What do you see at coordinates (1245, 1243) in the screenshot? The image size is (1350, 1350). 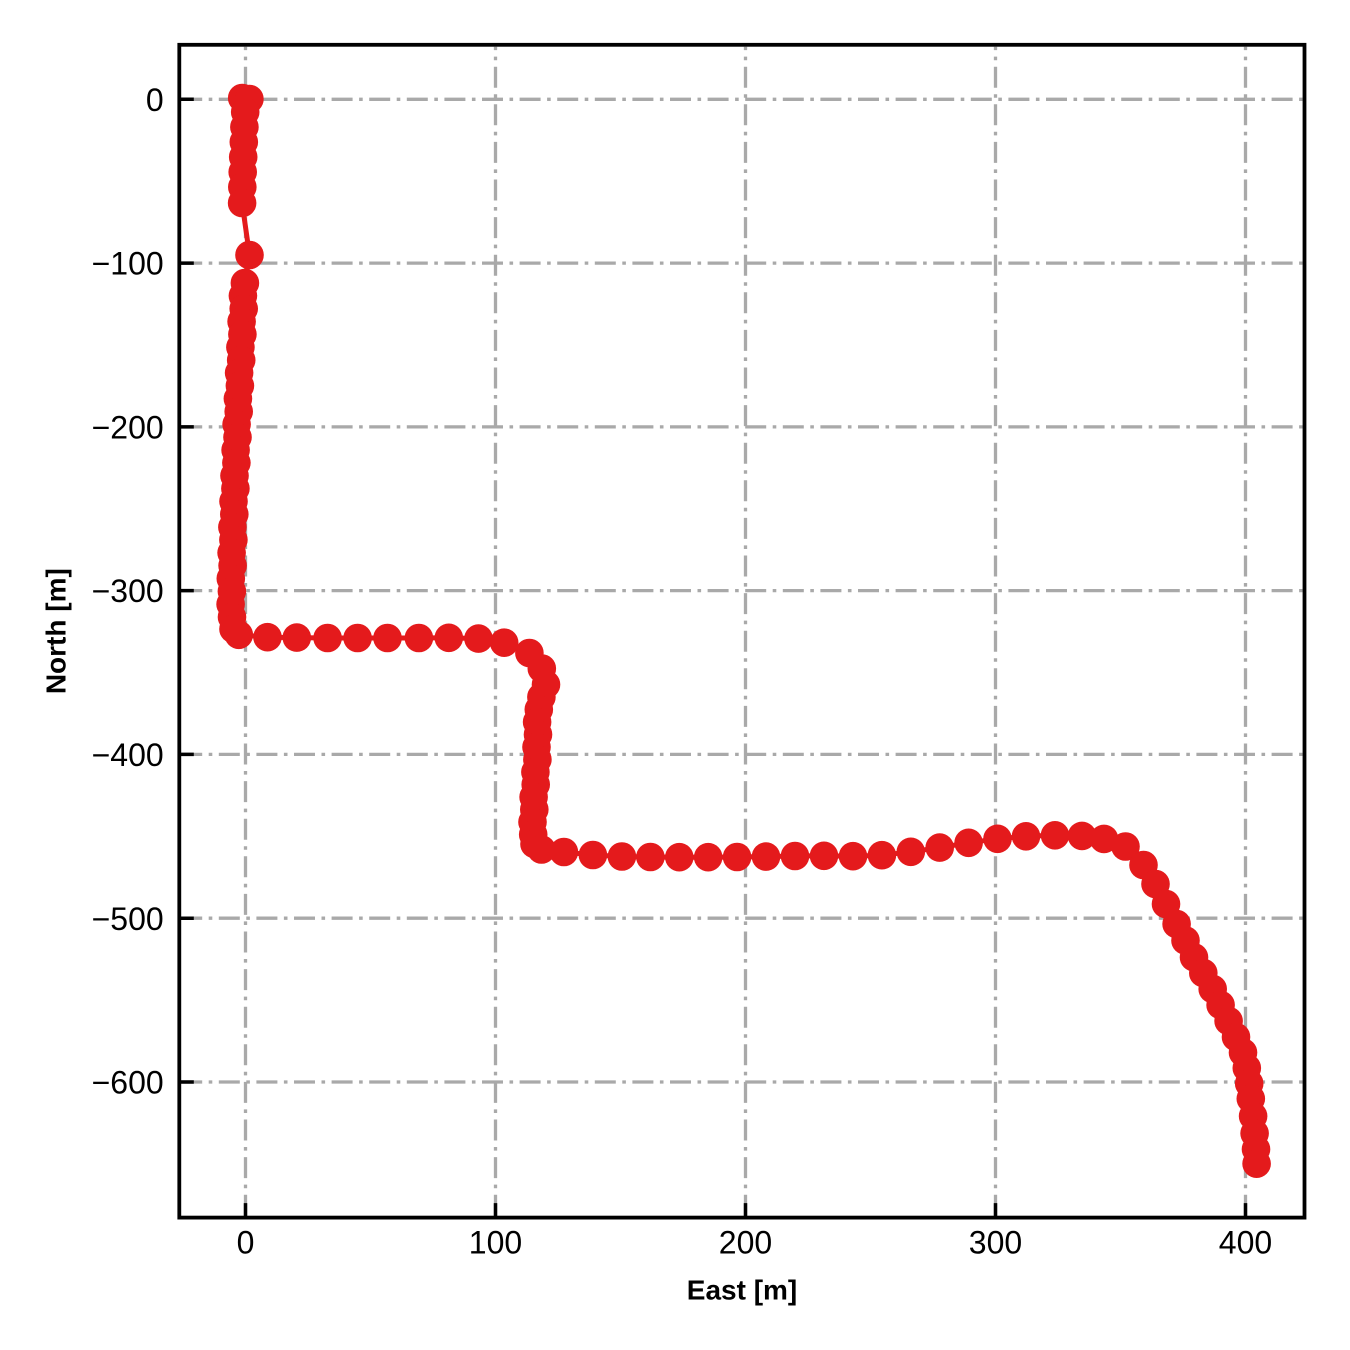 I see `svg-text: 400` at bounding box center [1245, 1243].